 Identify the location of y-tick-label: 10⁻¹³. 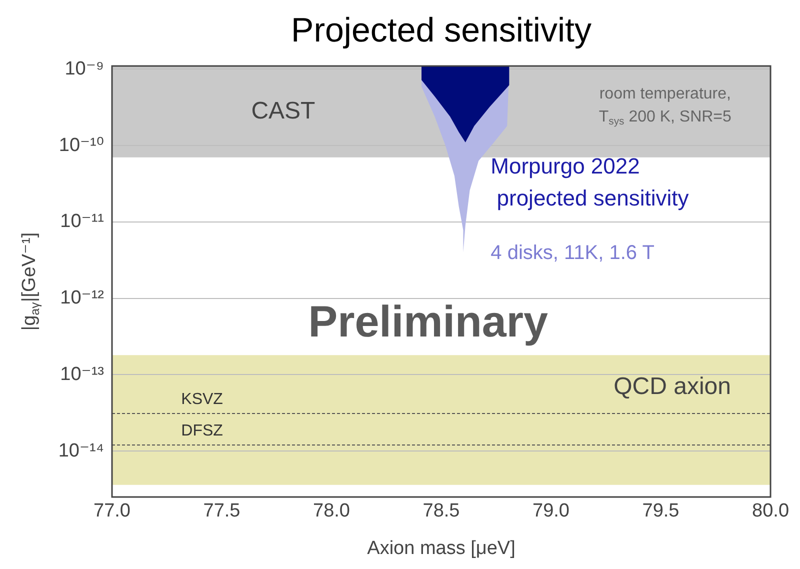
(82, 374).